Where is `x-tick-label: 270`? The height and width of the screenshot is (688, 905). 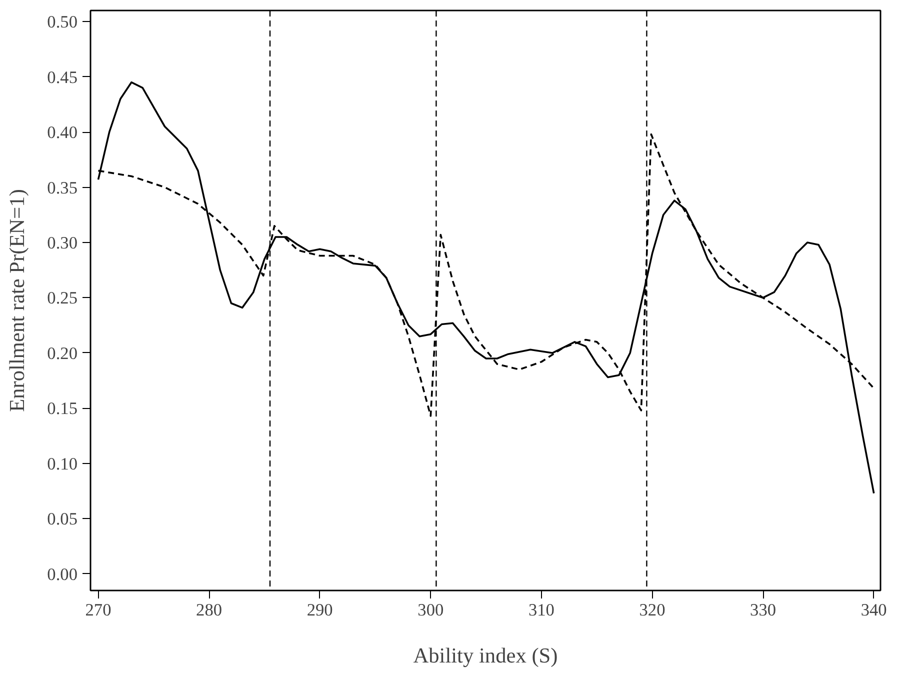
x-tick-label: 270 is located at coordinates (98, 610).